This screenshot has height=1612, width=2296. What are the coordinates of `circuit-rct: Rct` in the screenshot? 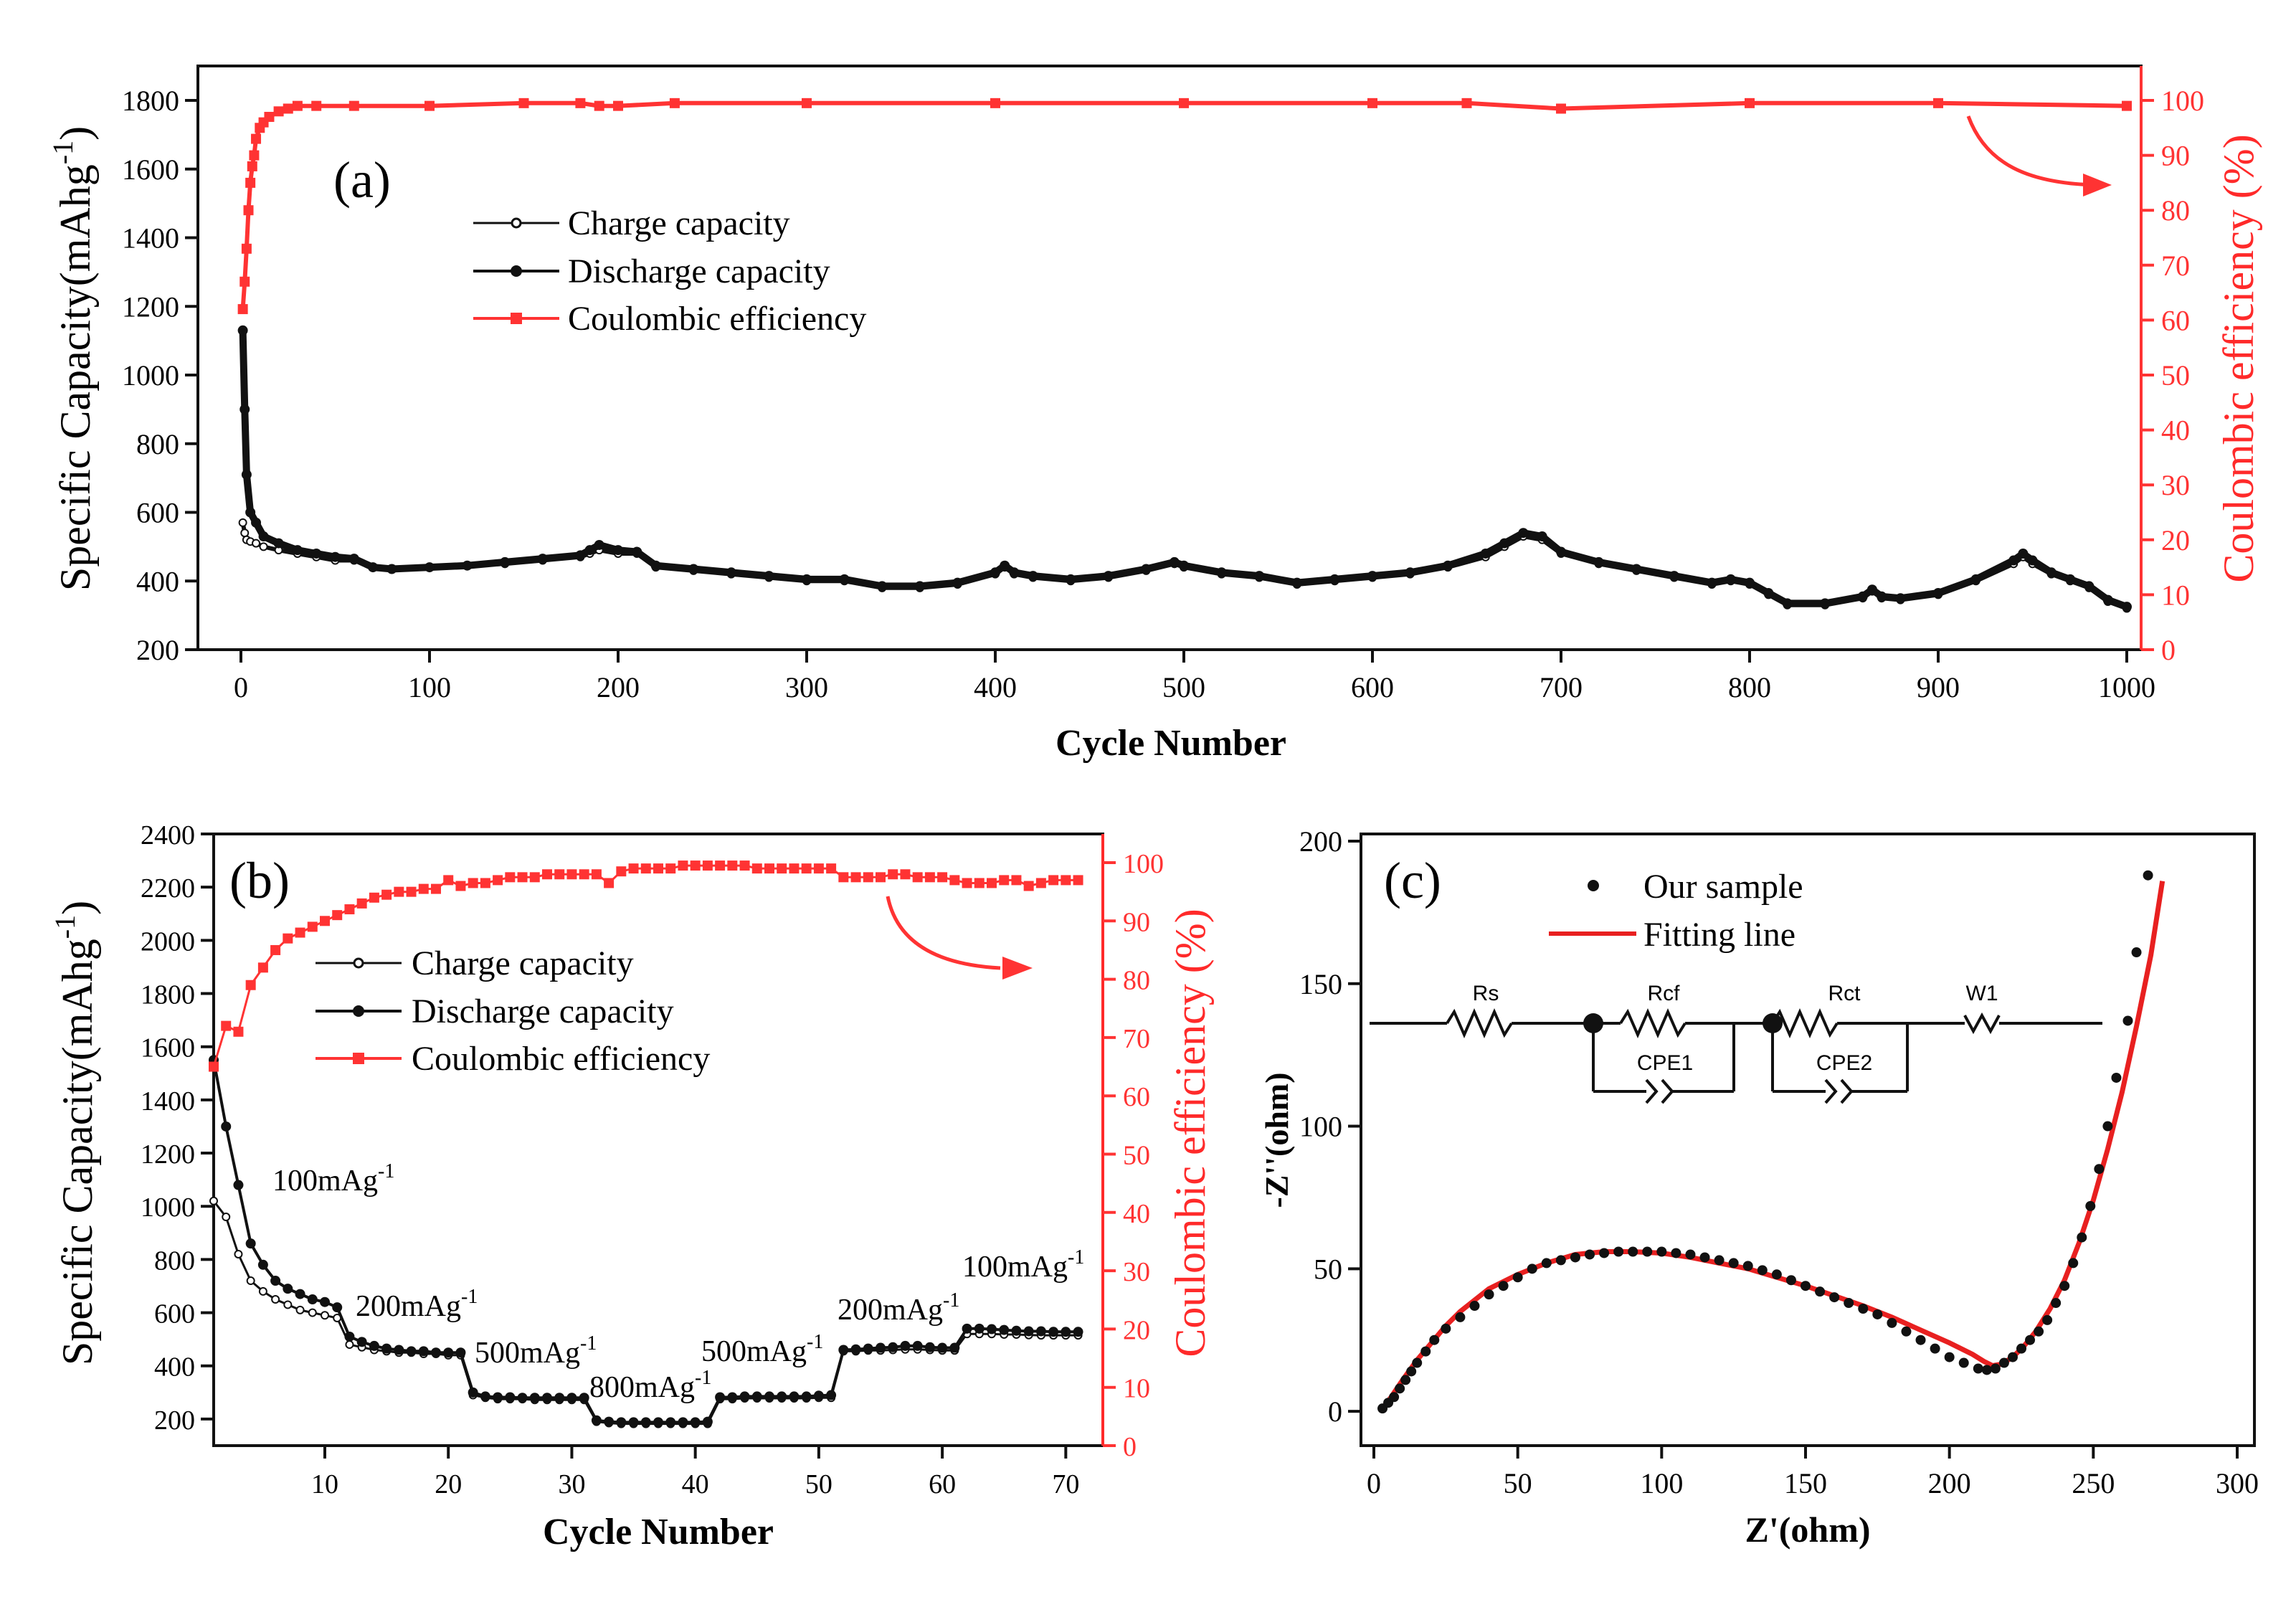 It's located at (1845, 993).